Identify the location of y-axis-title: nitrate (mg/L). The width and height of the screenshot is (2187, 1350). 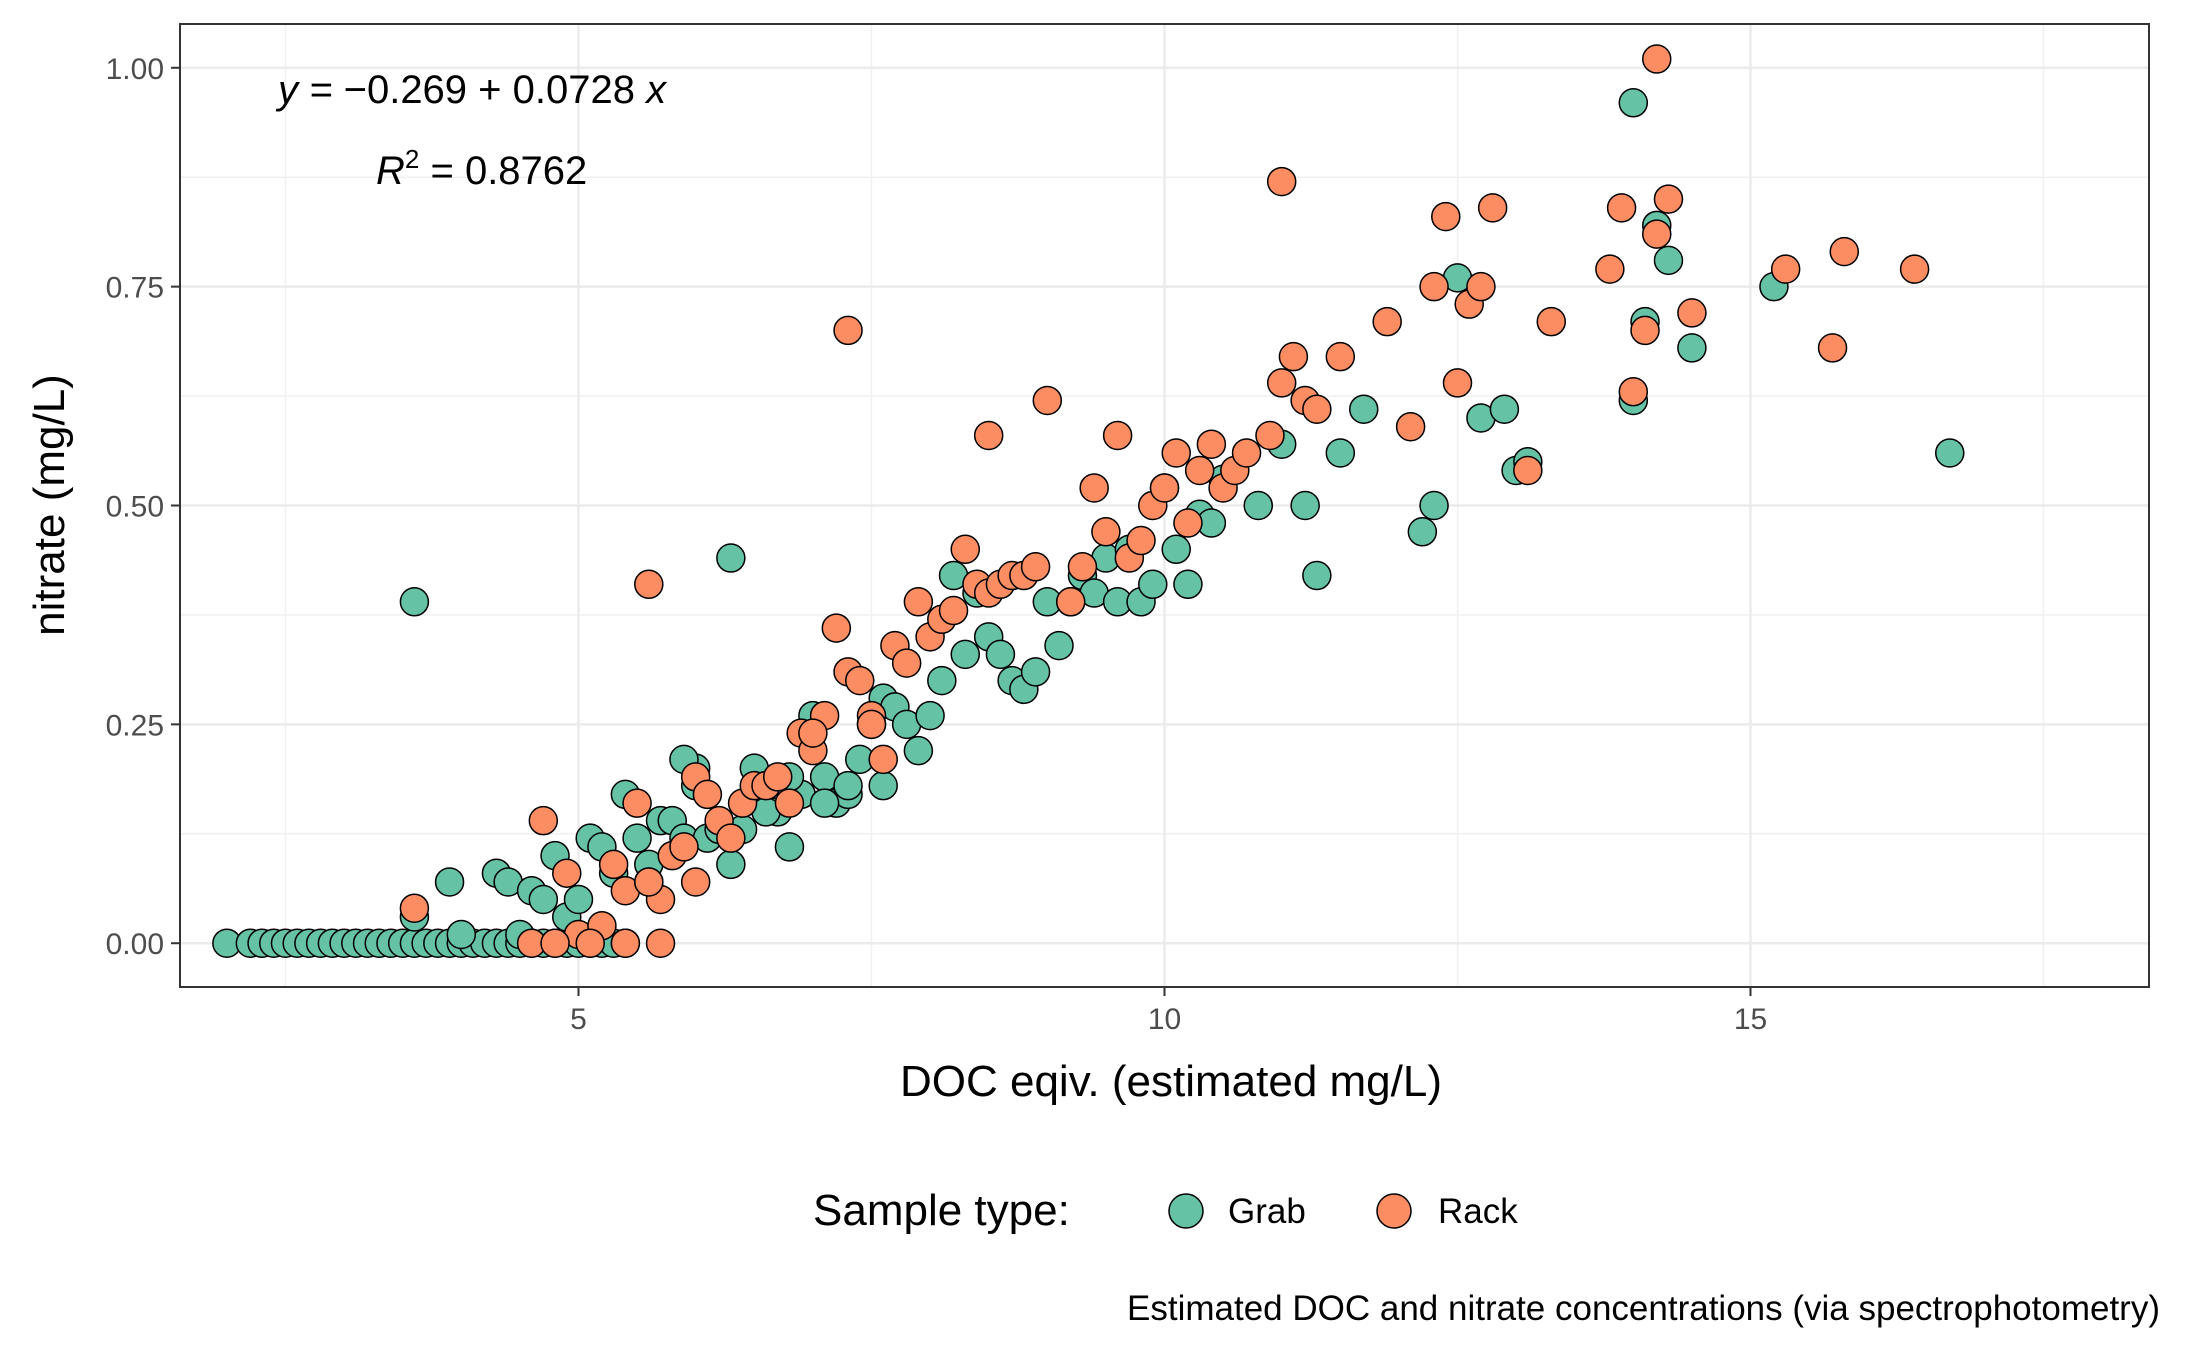
(49, 505).